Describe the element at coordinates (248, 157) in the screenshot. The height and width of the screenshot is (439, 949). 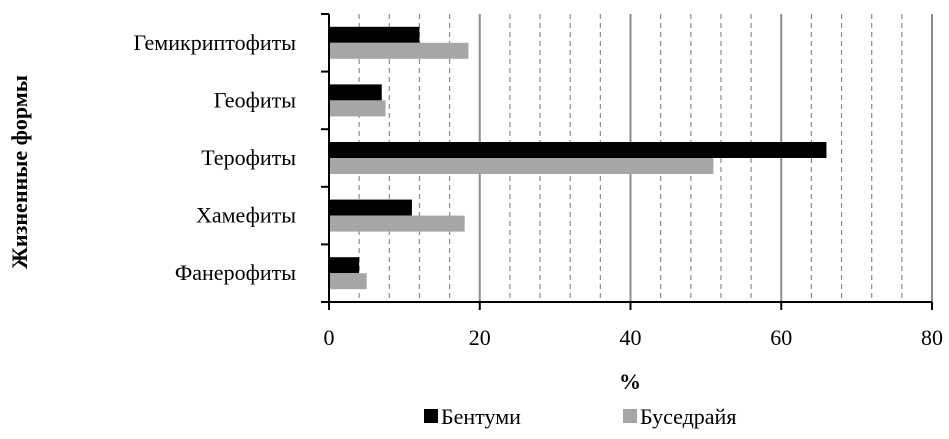
I see `category-label: Терофиты` at that location.